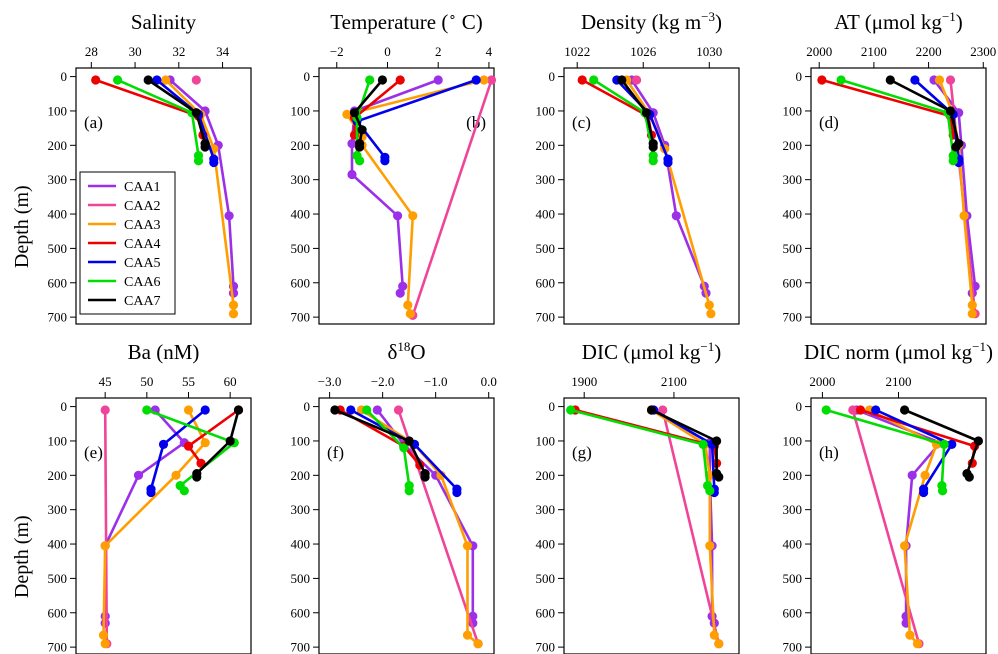 This screenshot has width=998, height=654. I want to click on x-tick-label: 1900, so click(584, 381).